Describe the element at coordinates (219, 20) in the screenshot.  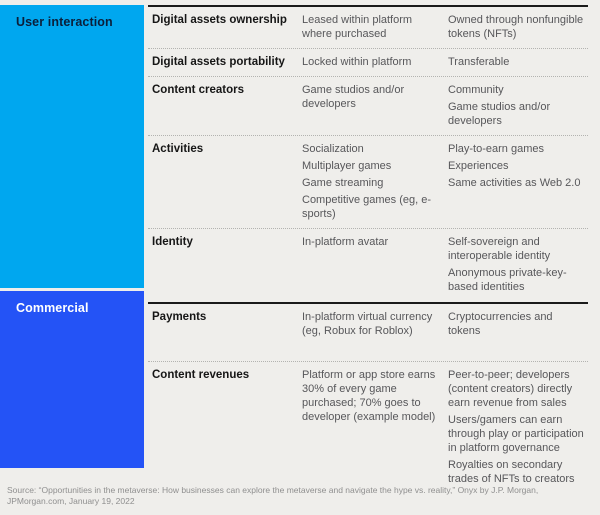
I see `feature-label: Digital assets ownership` at that location.